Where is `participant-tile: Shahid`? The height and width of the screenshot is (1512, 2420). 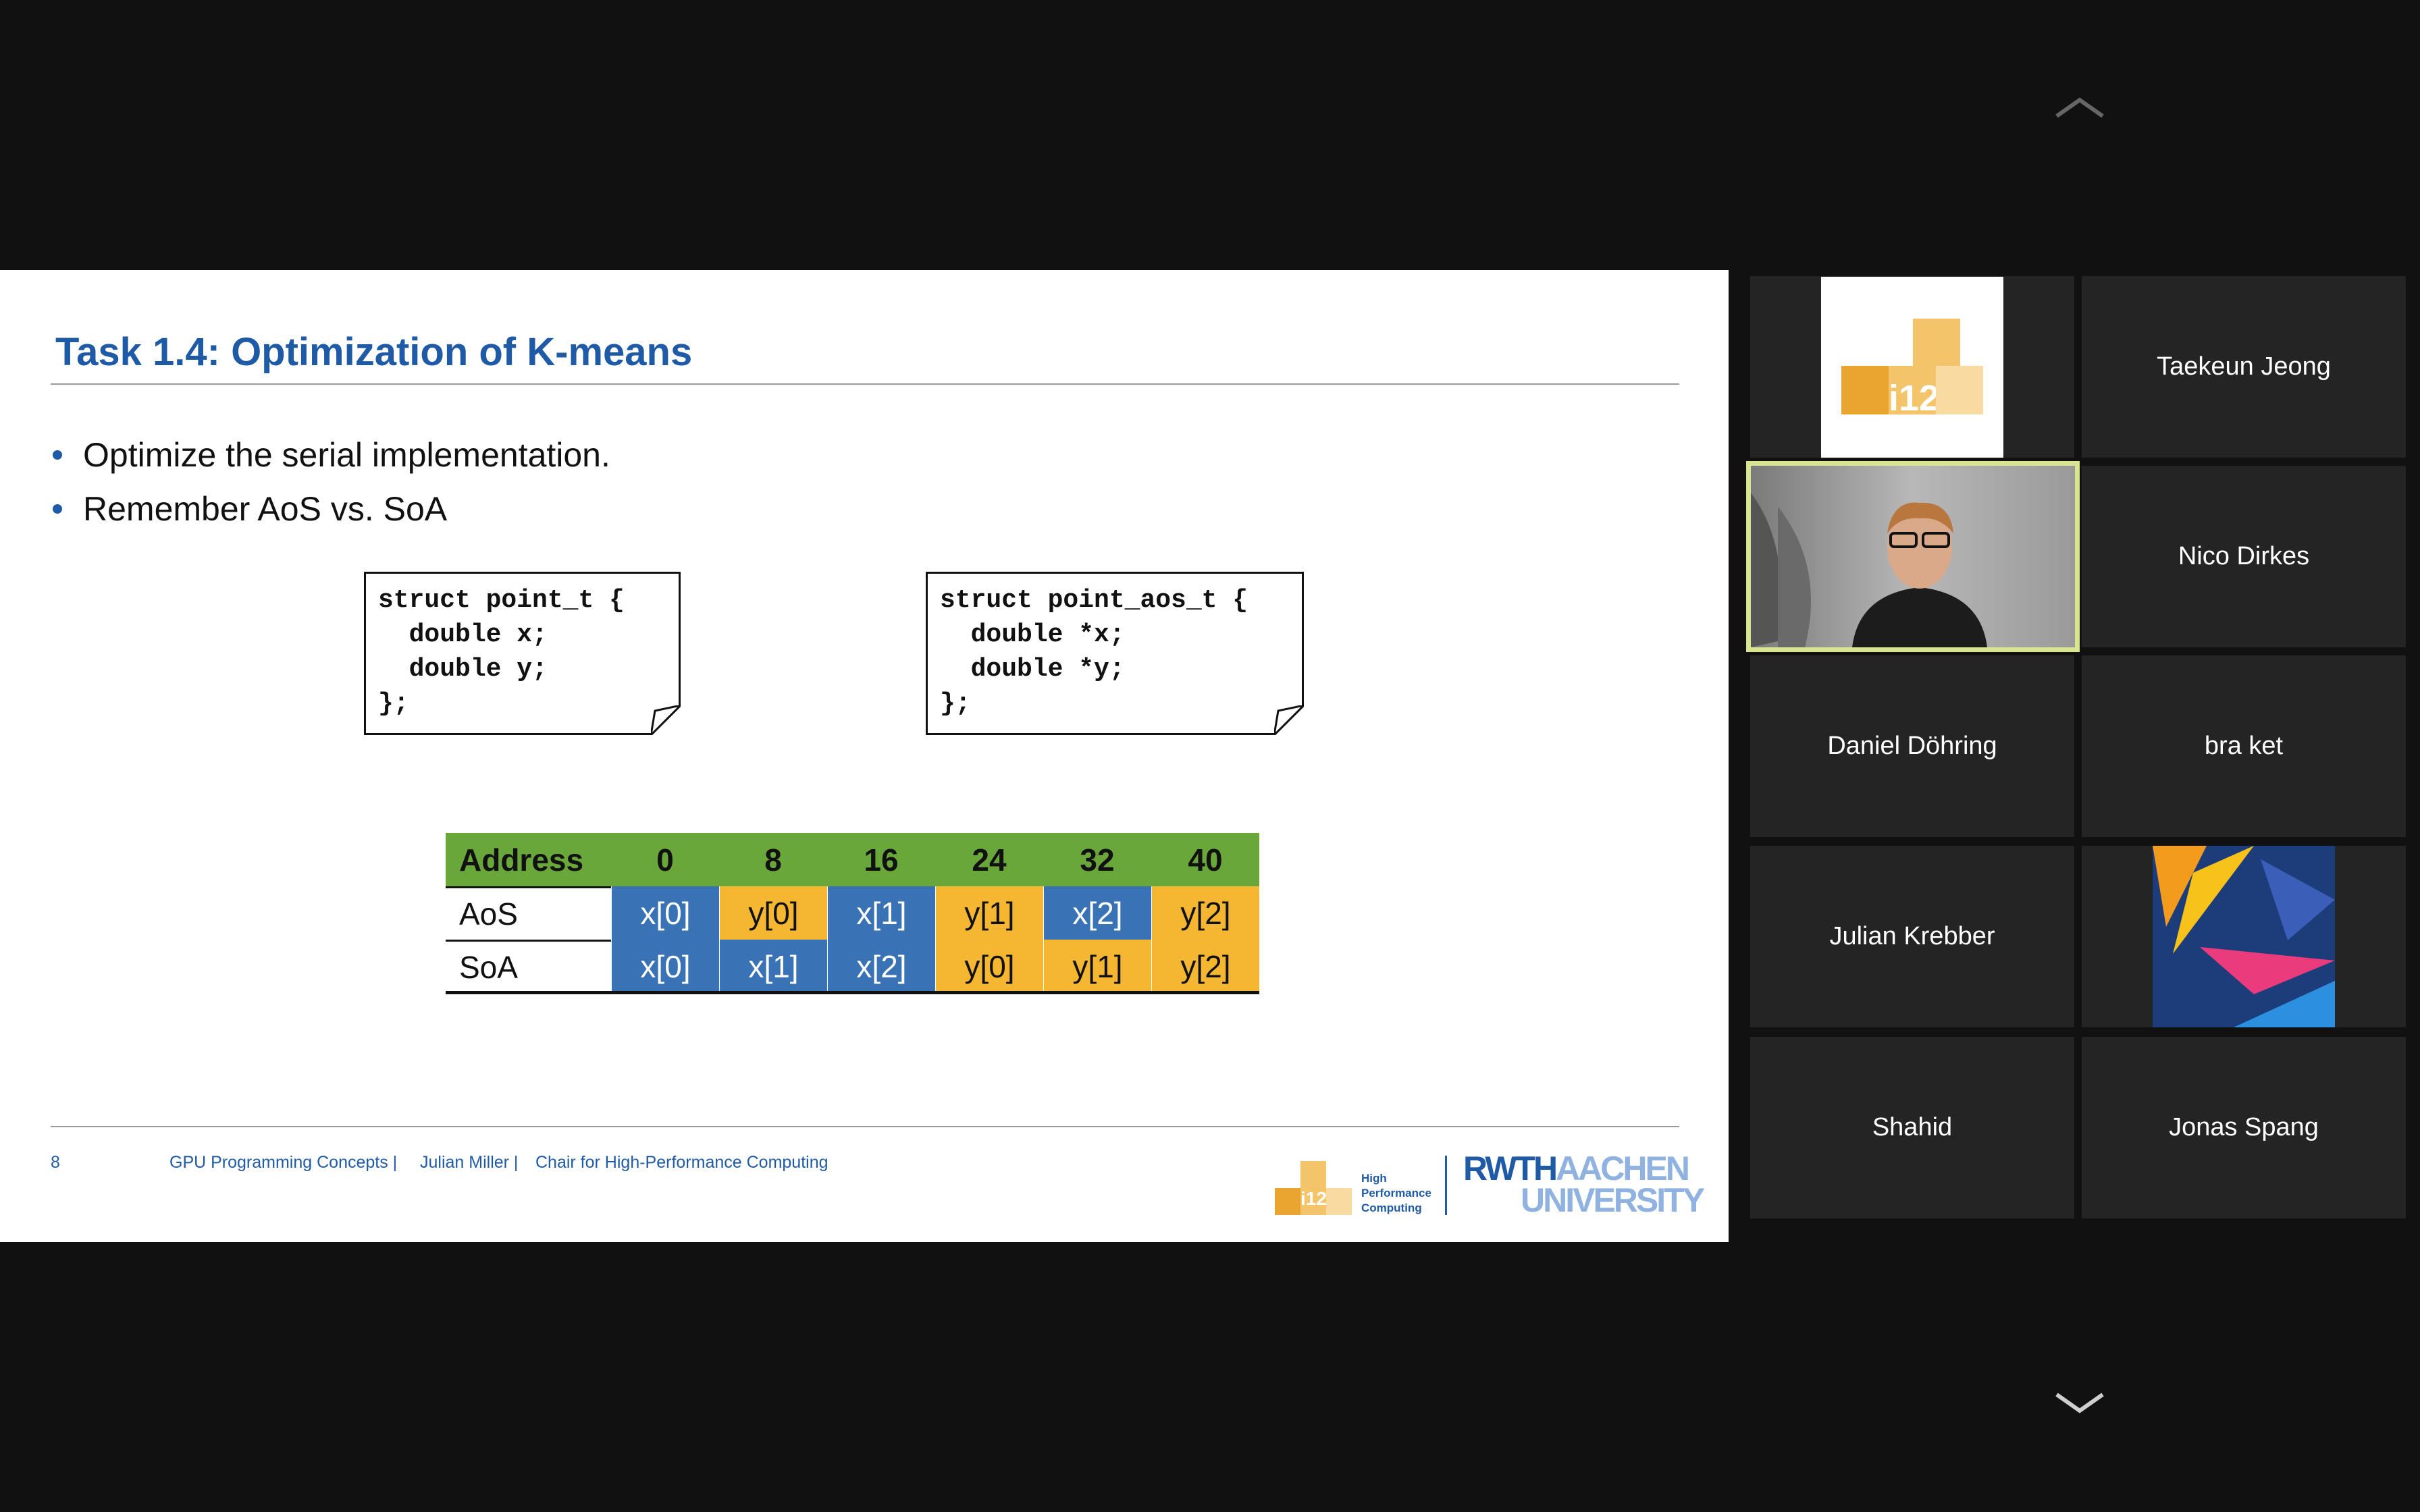
participant-tile: Shahid is located at coordinates (1912, 1127).